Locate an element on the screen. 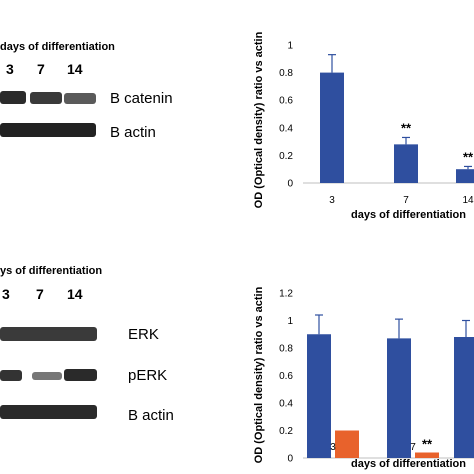  blot-b-label-bactin: B actin is located at coordinates (151, 415).